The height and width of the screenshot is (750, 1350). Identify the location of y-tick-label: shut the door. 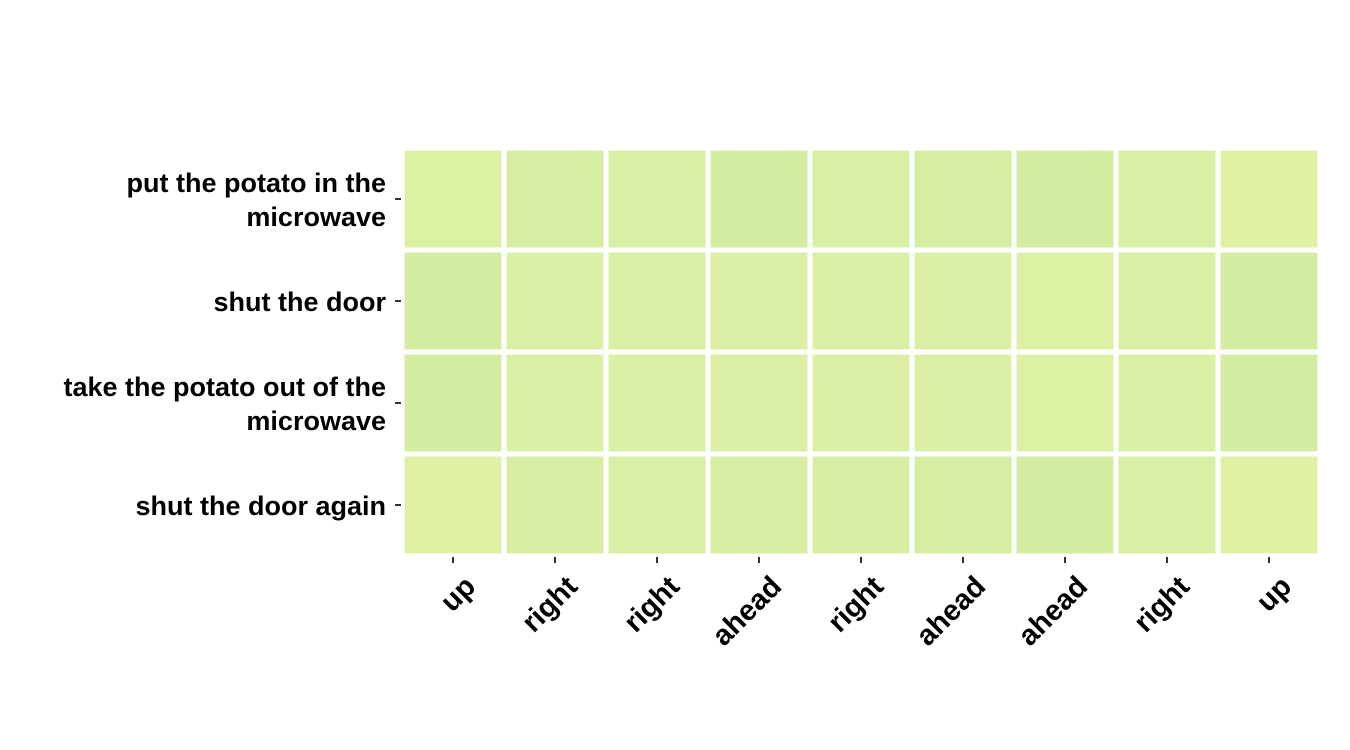
(300, 302).